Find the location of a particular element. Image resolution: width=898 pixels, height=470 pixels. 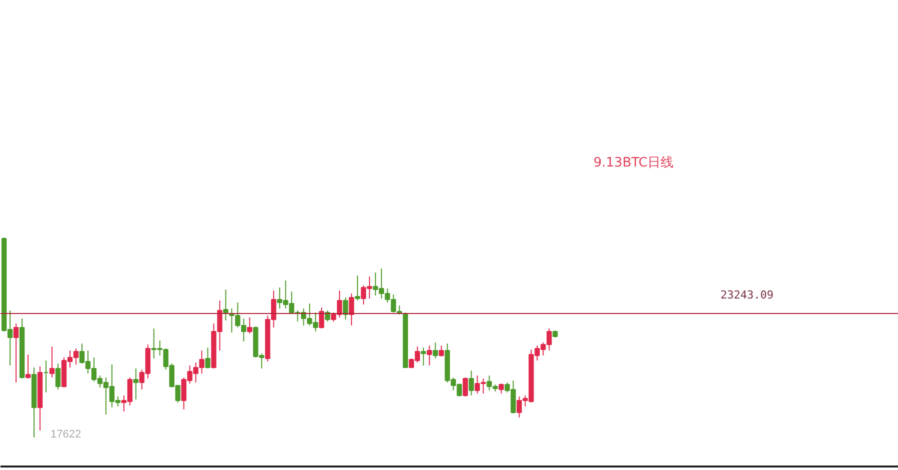

text: 23243.09 is located at coordinates (747, 295).